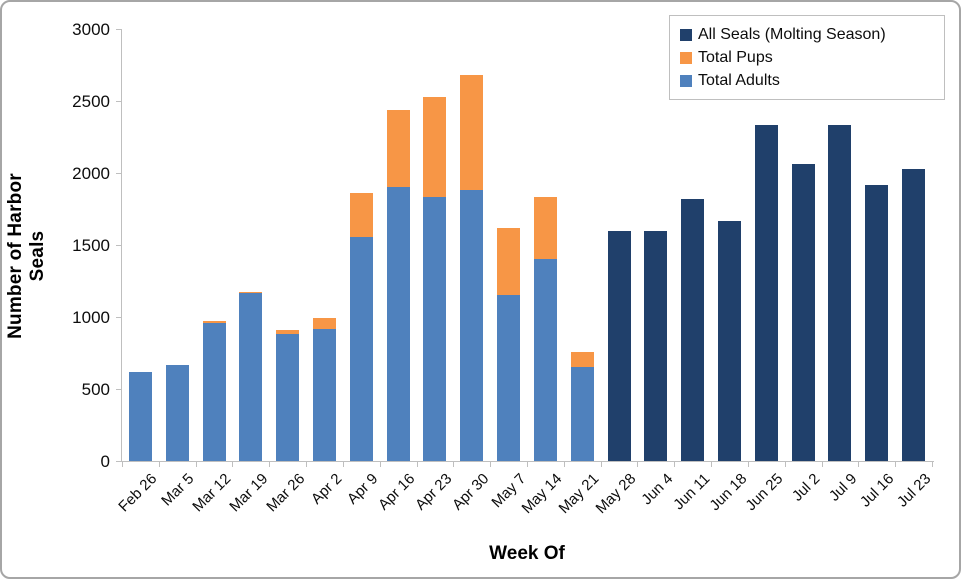 The width and height of the screenshot is (961, 579). I want to click on y-tick-label: 3000, so click(91, 29).